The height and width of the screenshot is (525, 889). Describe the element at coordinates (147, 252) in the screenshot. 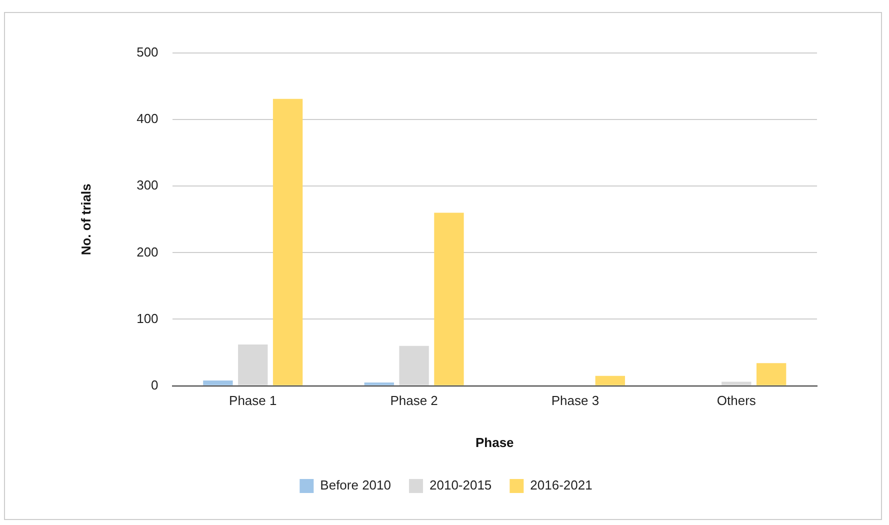

I see `y-tick-label: 200` at that location.